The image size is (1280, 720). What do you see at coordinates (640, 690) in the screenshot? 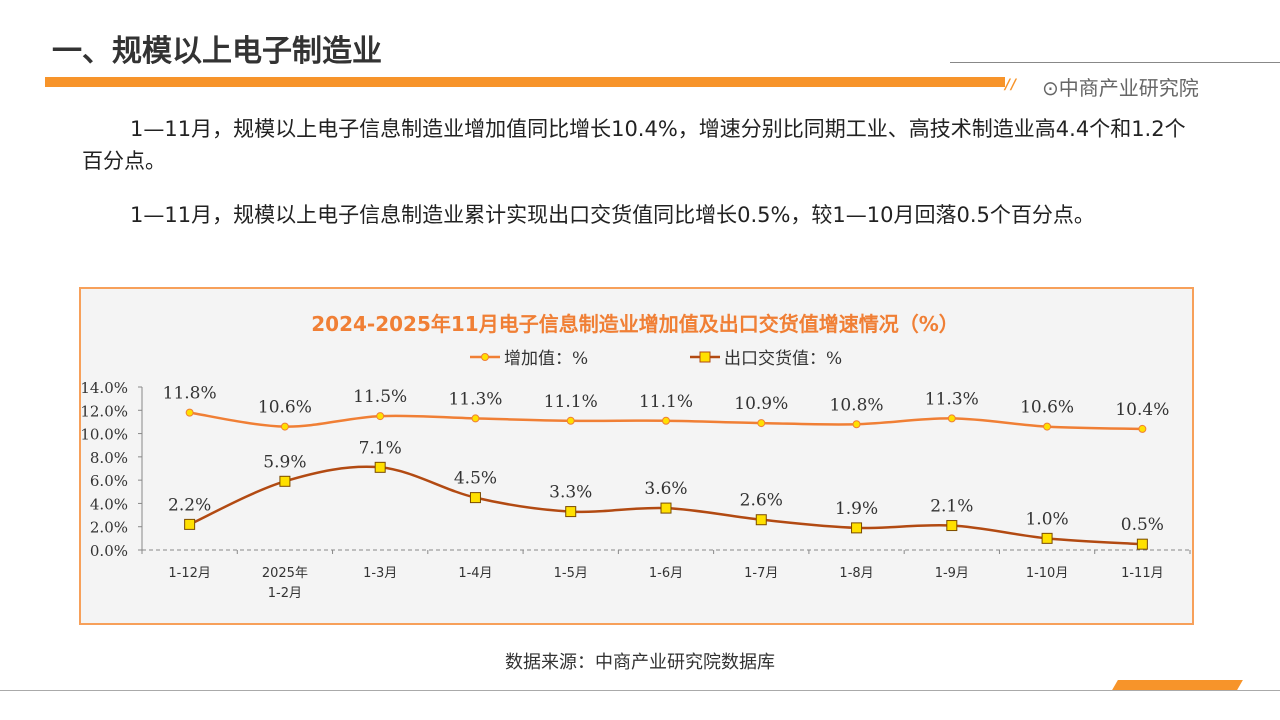
I see `footer-line` at bounding box center [640, 690].